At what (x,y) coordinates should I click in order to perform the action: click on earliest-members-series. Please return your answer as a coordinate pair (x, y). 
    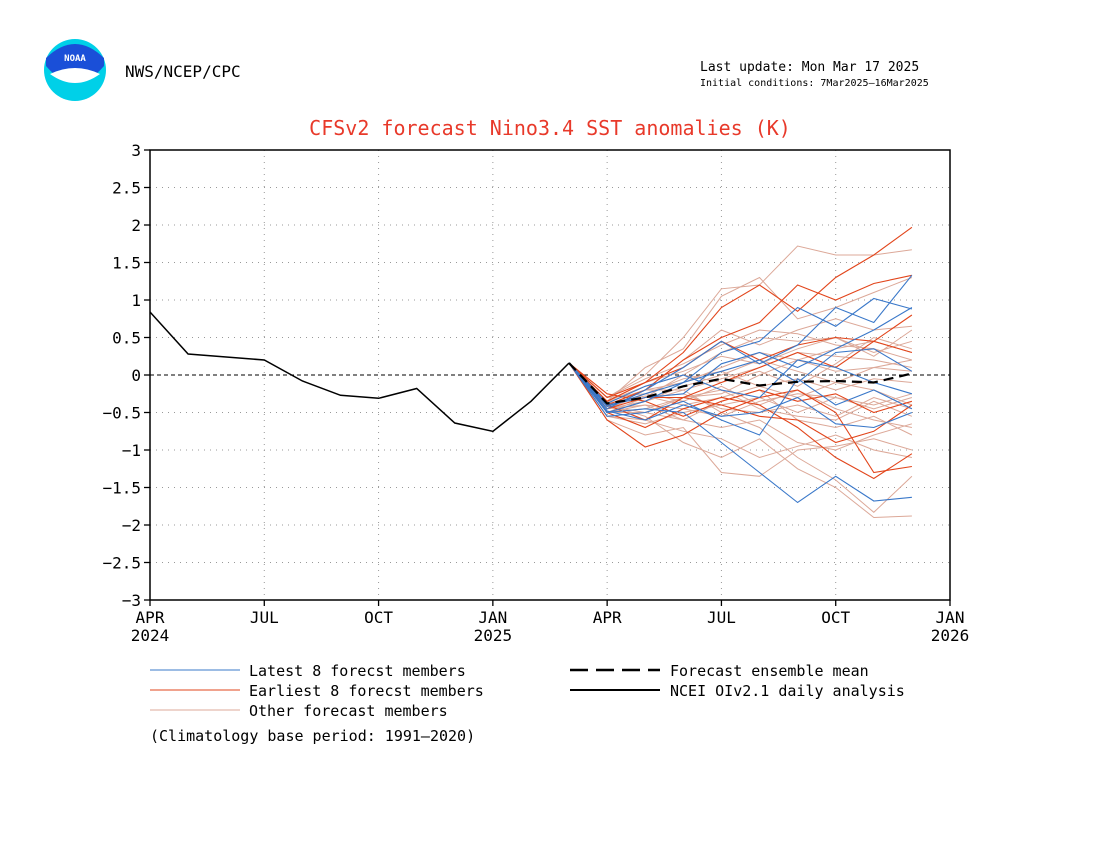
    Looking at the image, I should click on (740, 353).